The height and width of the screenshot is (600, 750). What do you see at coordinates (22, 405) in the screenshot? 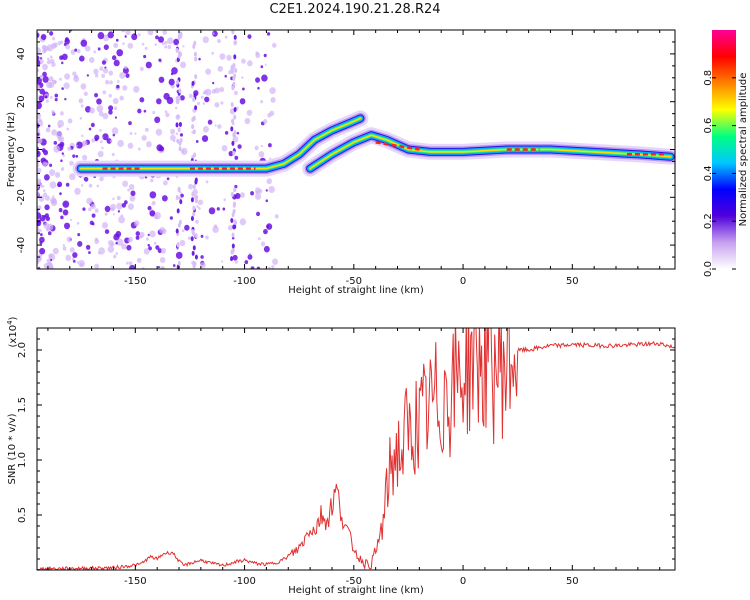
I see `bottom-y-tick-label: 1.5` at bounding box center [22, 405].